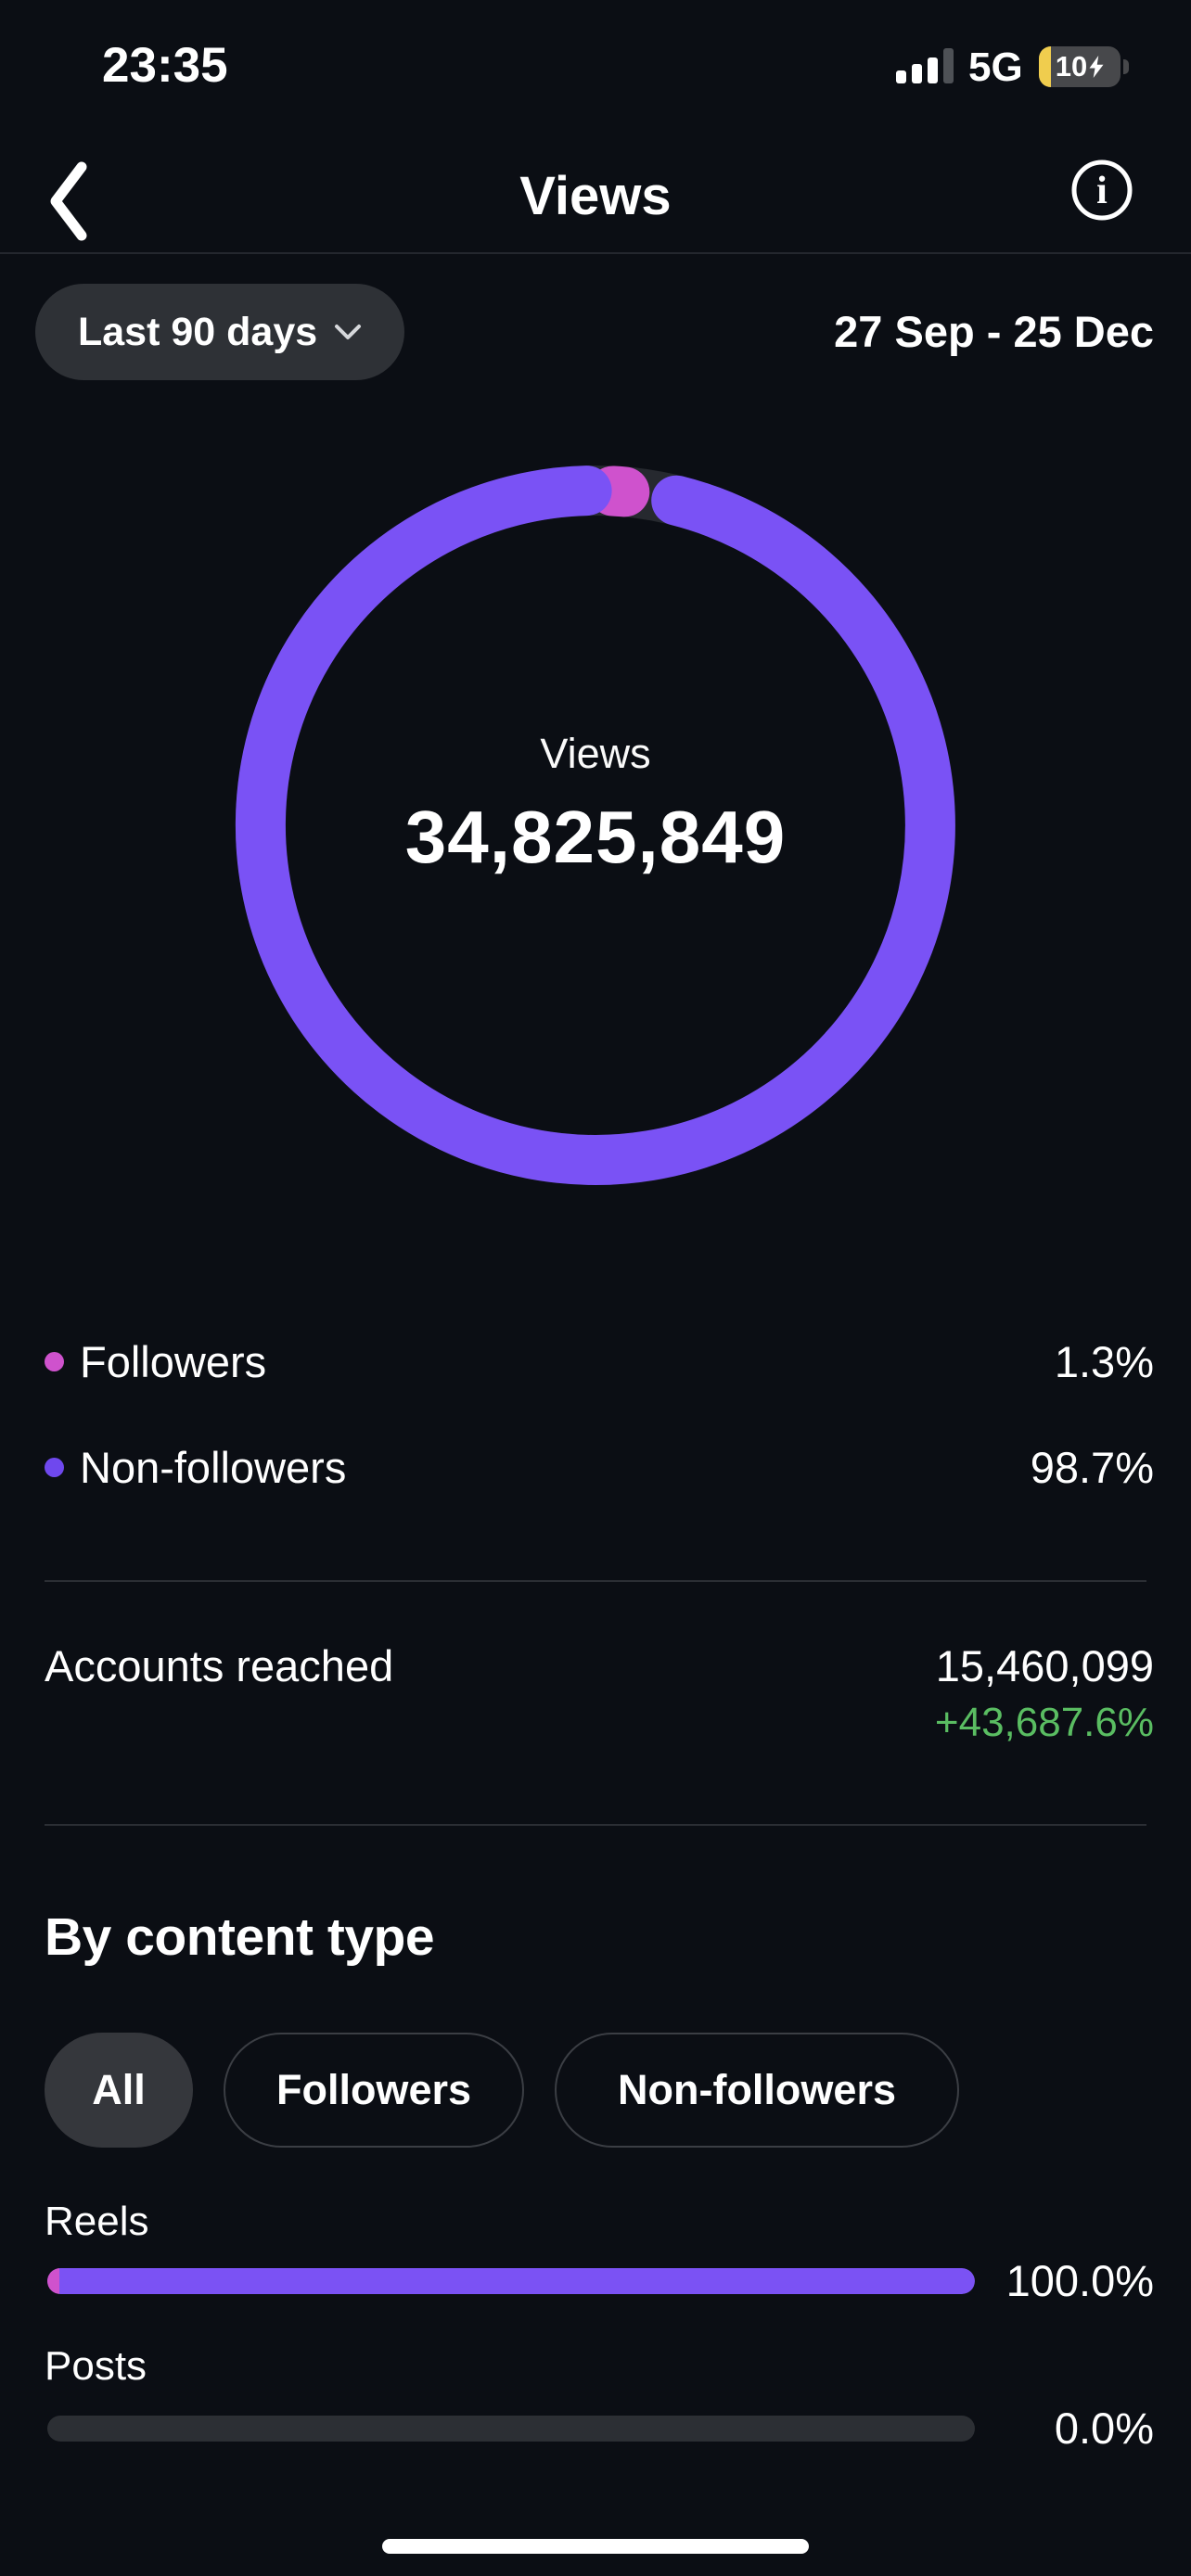  Describe the element at coordinates (1079, 2280) in the screenshot. I see `reels-percent: 100.0%` at that location.